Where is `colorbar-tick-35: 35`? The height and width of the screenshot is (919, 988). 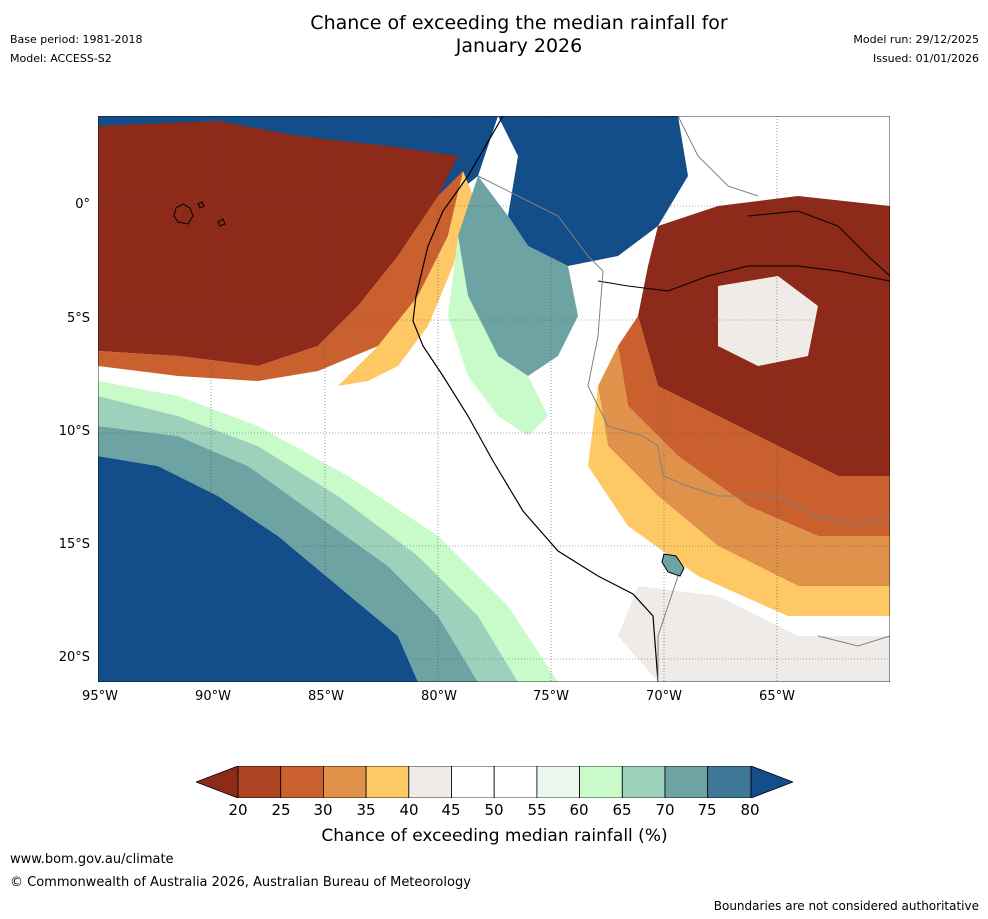 colorbar-tick-35: 35 is located at coordinates (366, 810).